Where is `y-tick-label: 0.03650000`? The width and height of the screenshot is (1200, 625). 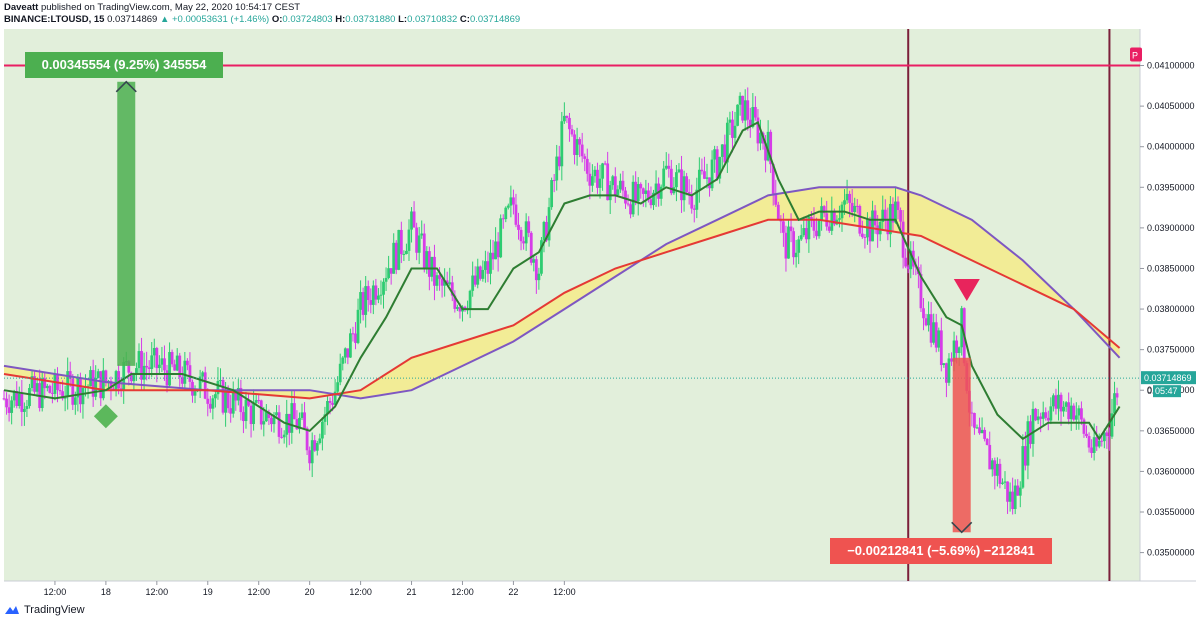 y-tick-label: 0.03650000 is located at coordinates (1171, 431).